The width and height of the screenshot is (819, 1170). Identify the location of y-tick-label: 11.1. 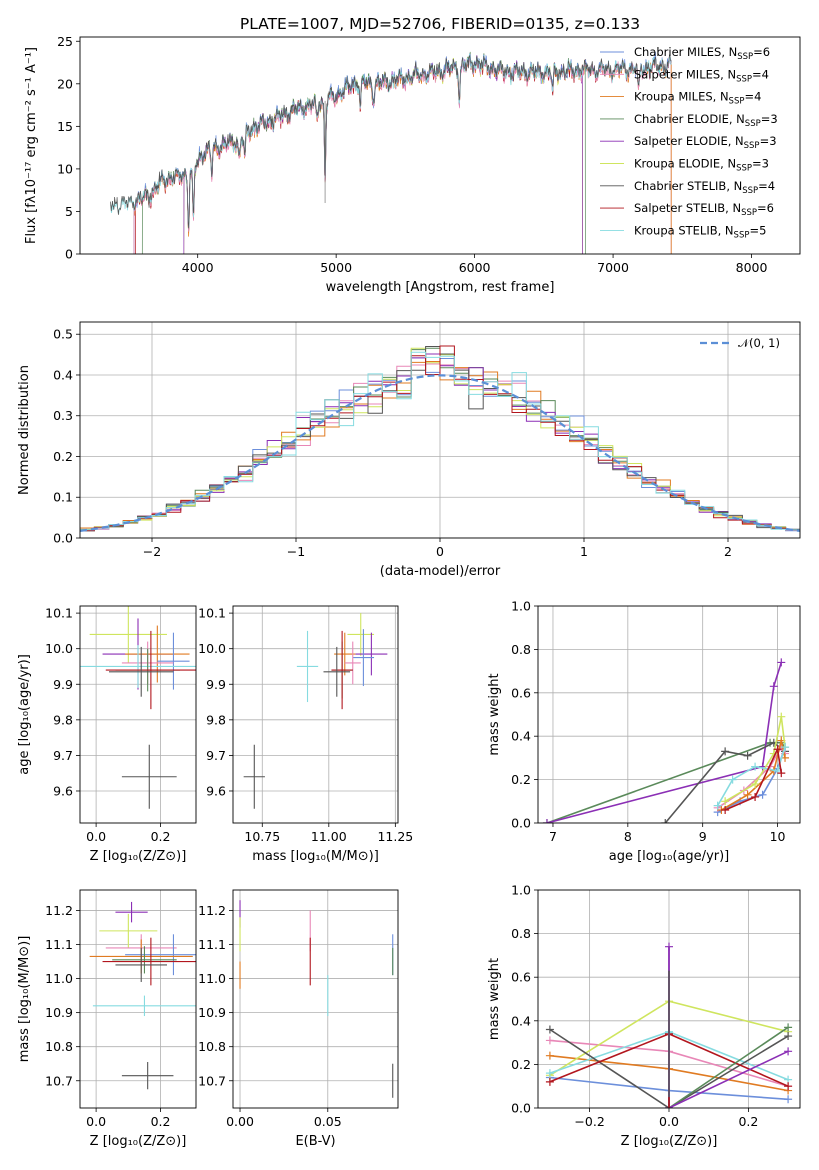
(212, 944).